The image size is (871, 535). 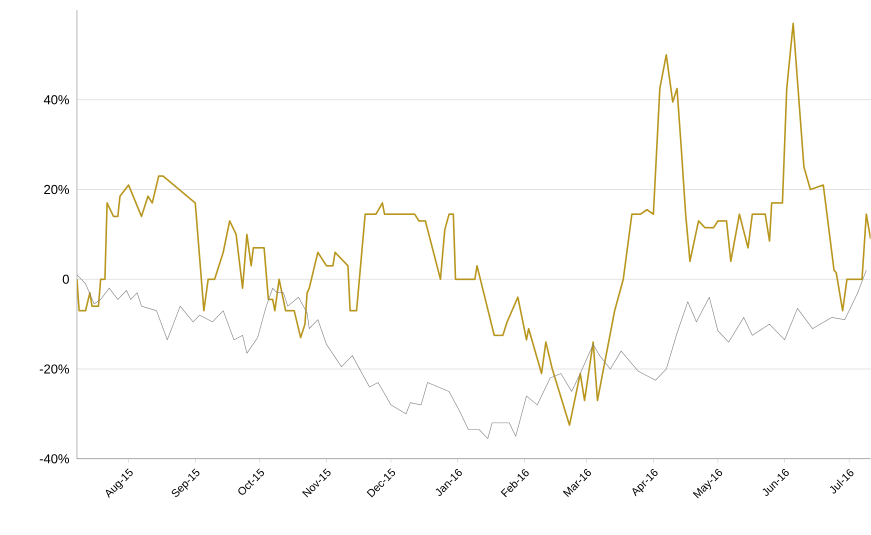 I want to click on y-tick-label: 40%, so click(x=56, y=99).